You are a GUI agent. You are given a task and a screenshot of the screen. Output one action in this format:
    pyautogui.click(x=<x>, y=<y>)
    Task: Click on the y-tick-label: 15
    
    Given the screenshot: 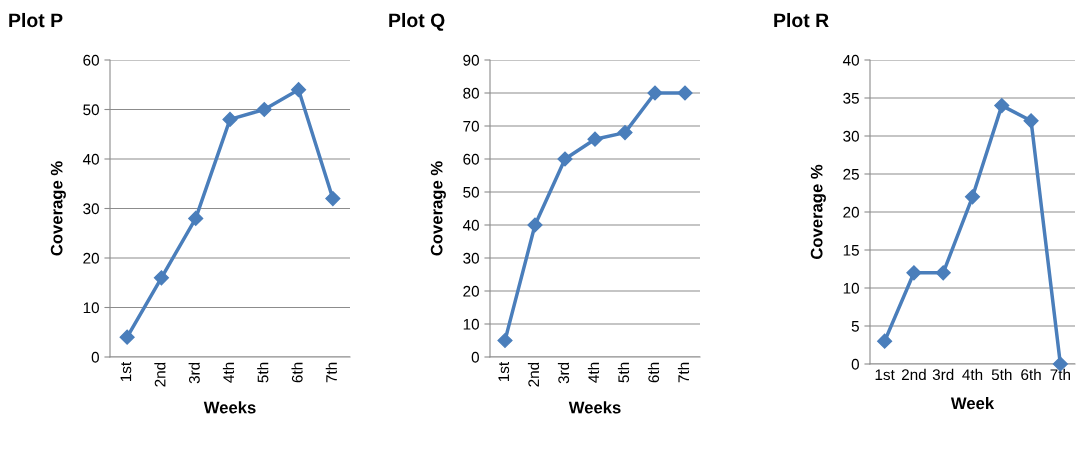 What is the action you would take?
    pyautogui.click(x=851, y=250)
    